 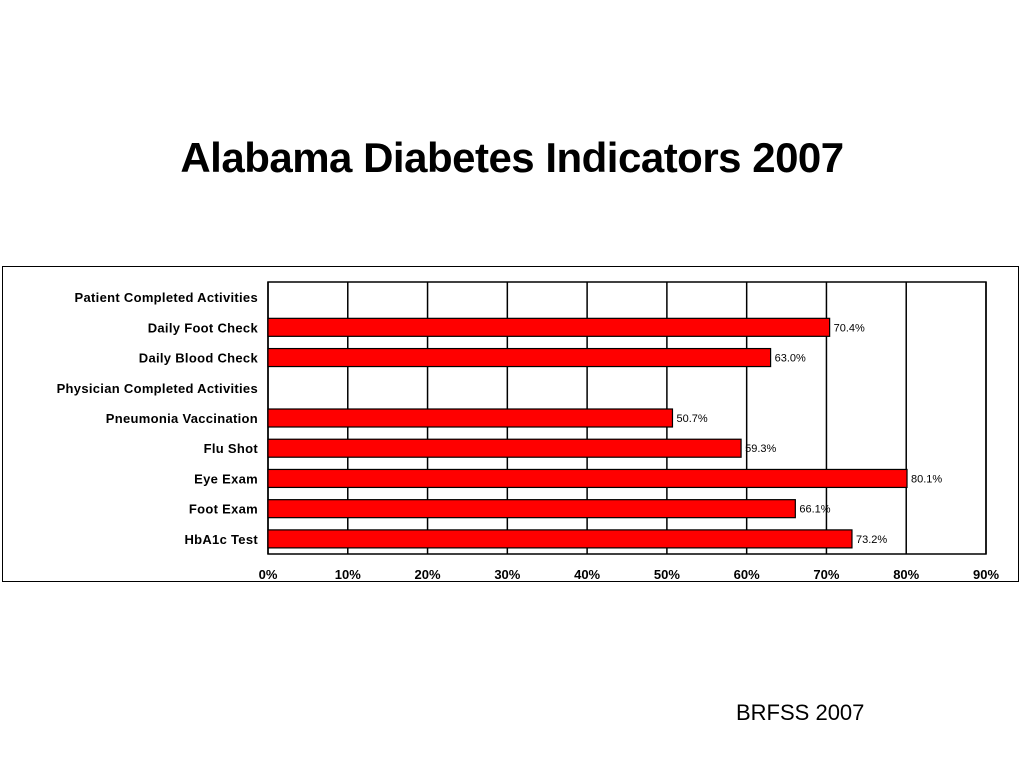 What do you see at coordinates (849, 328) in the screenshot?
I see `value-label: 70.4%` at bounding box center [849, 328].